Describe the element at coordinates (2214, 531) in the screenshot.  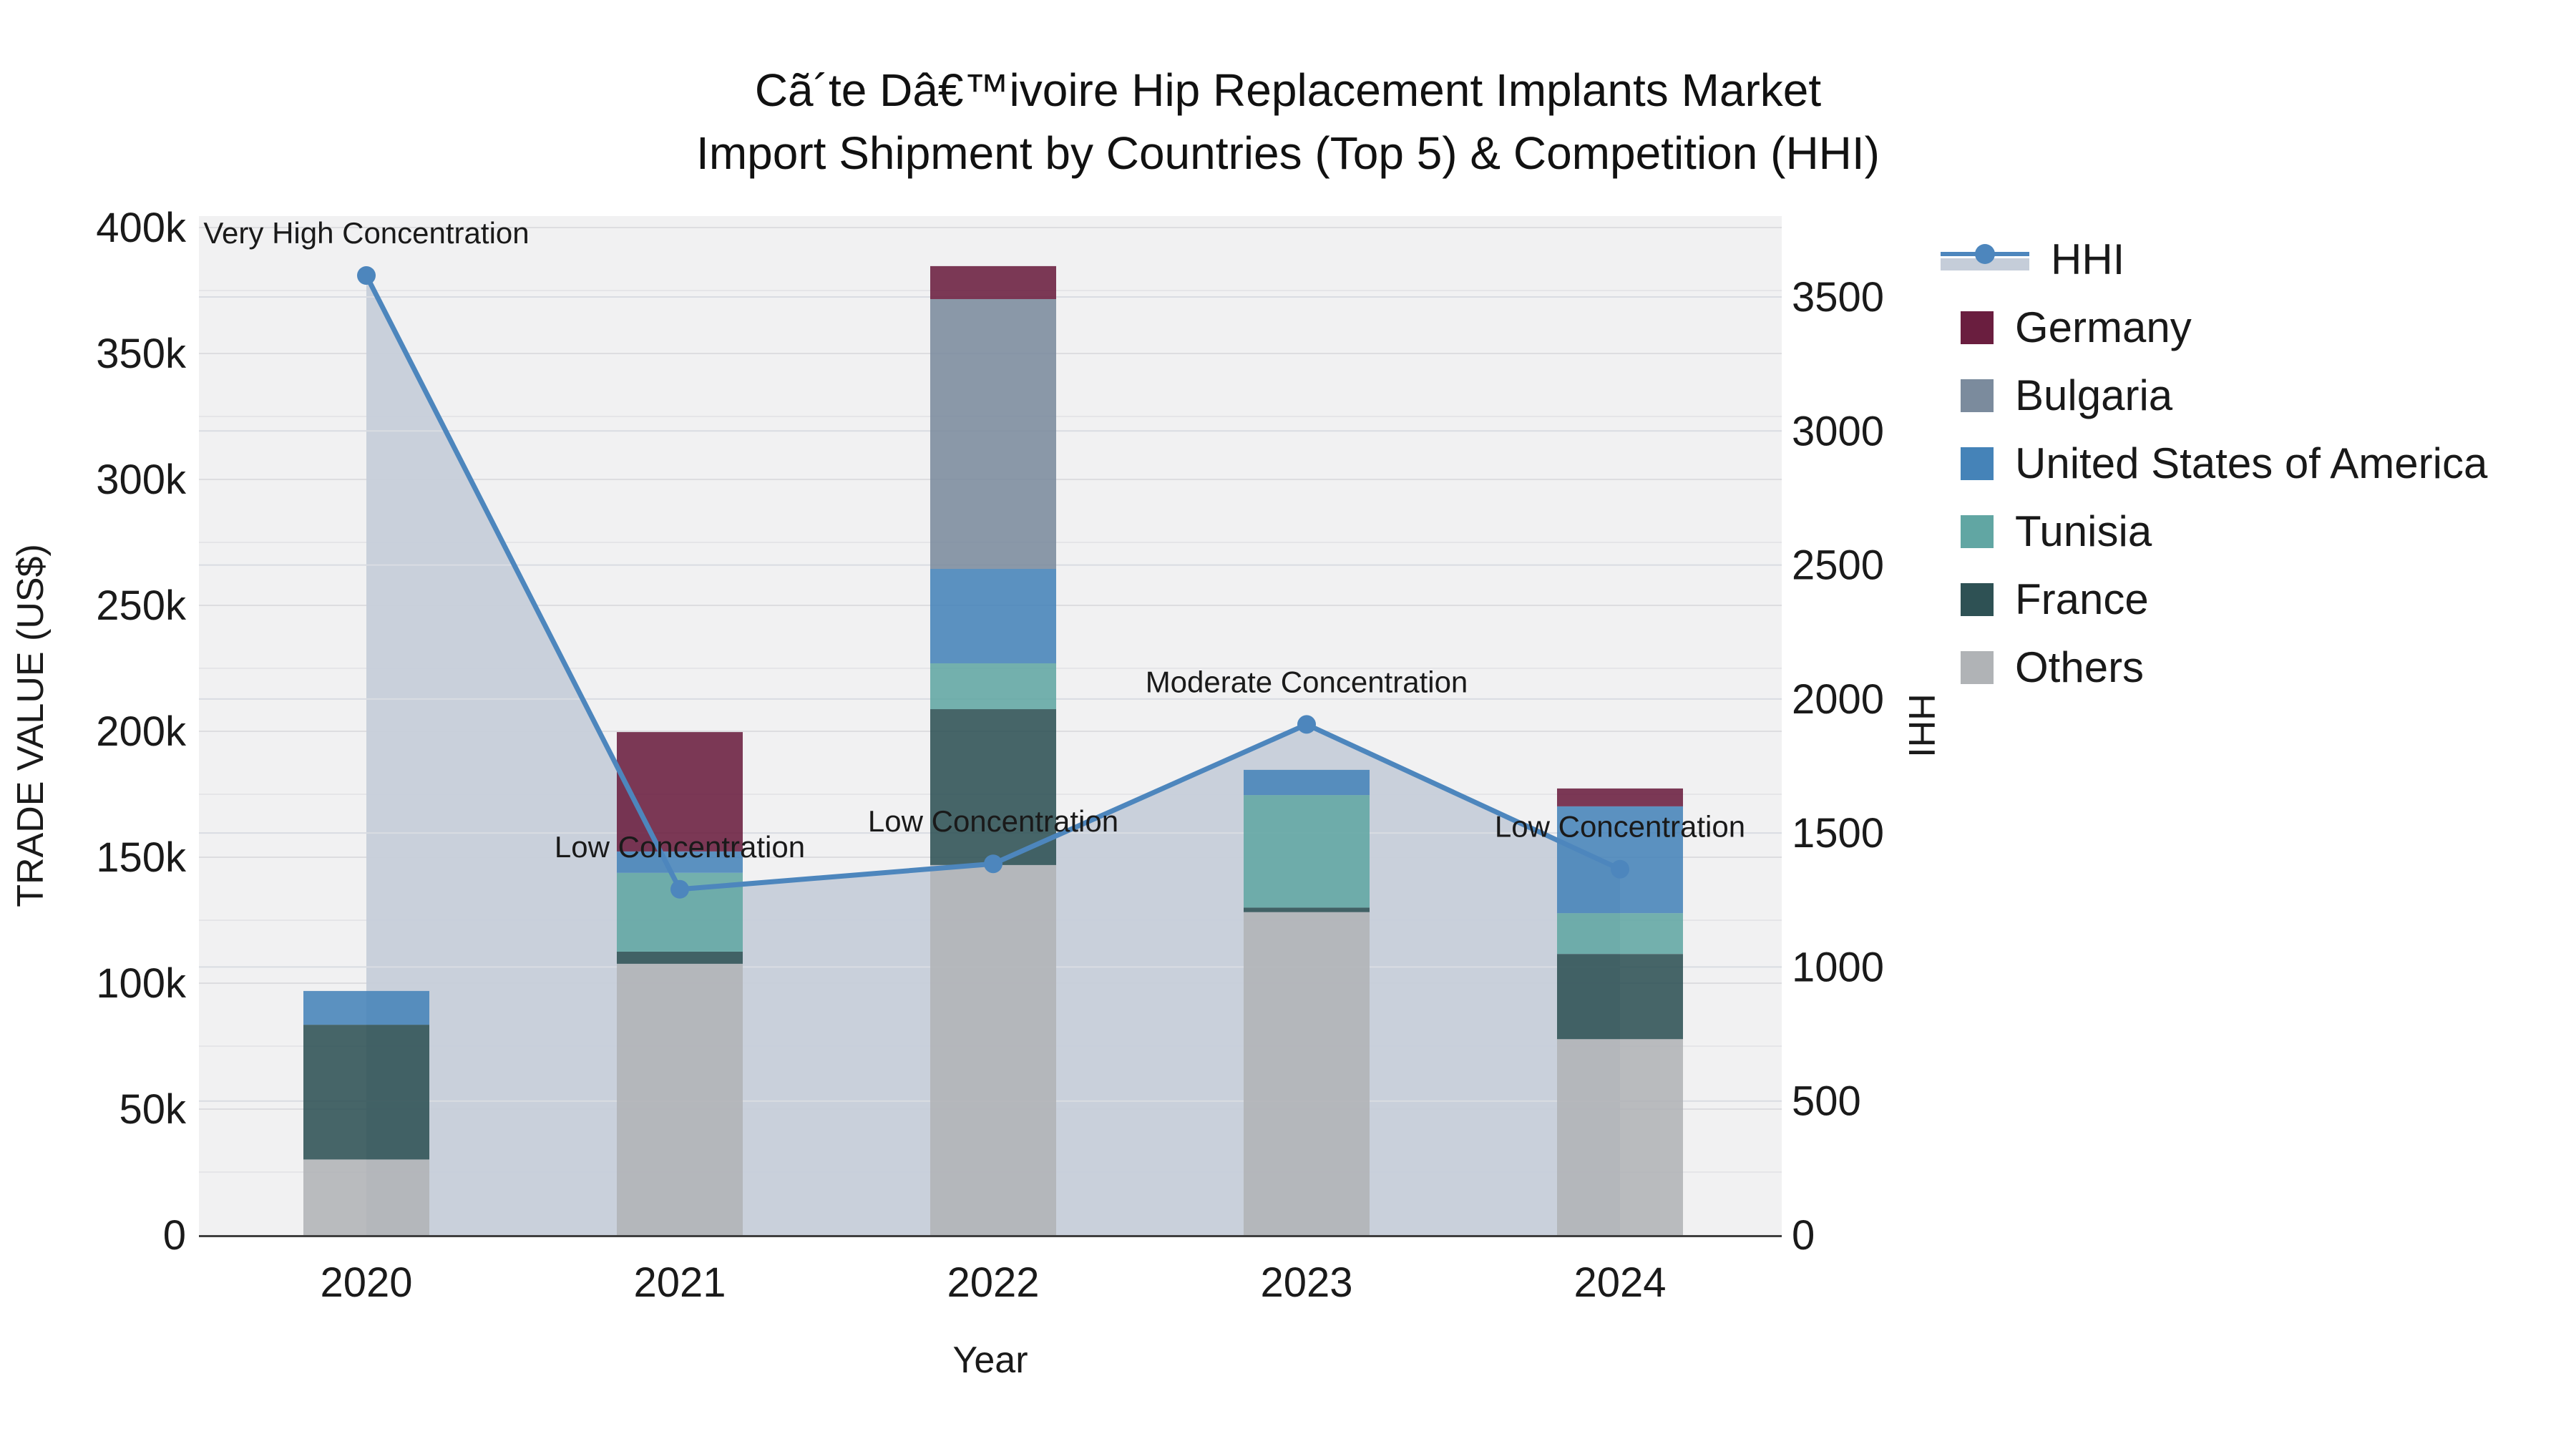
I see `legend-item-tunisia: Tunisia` at that location.